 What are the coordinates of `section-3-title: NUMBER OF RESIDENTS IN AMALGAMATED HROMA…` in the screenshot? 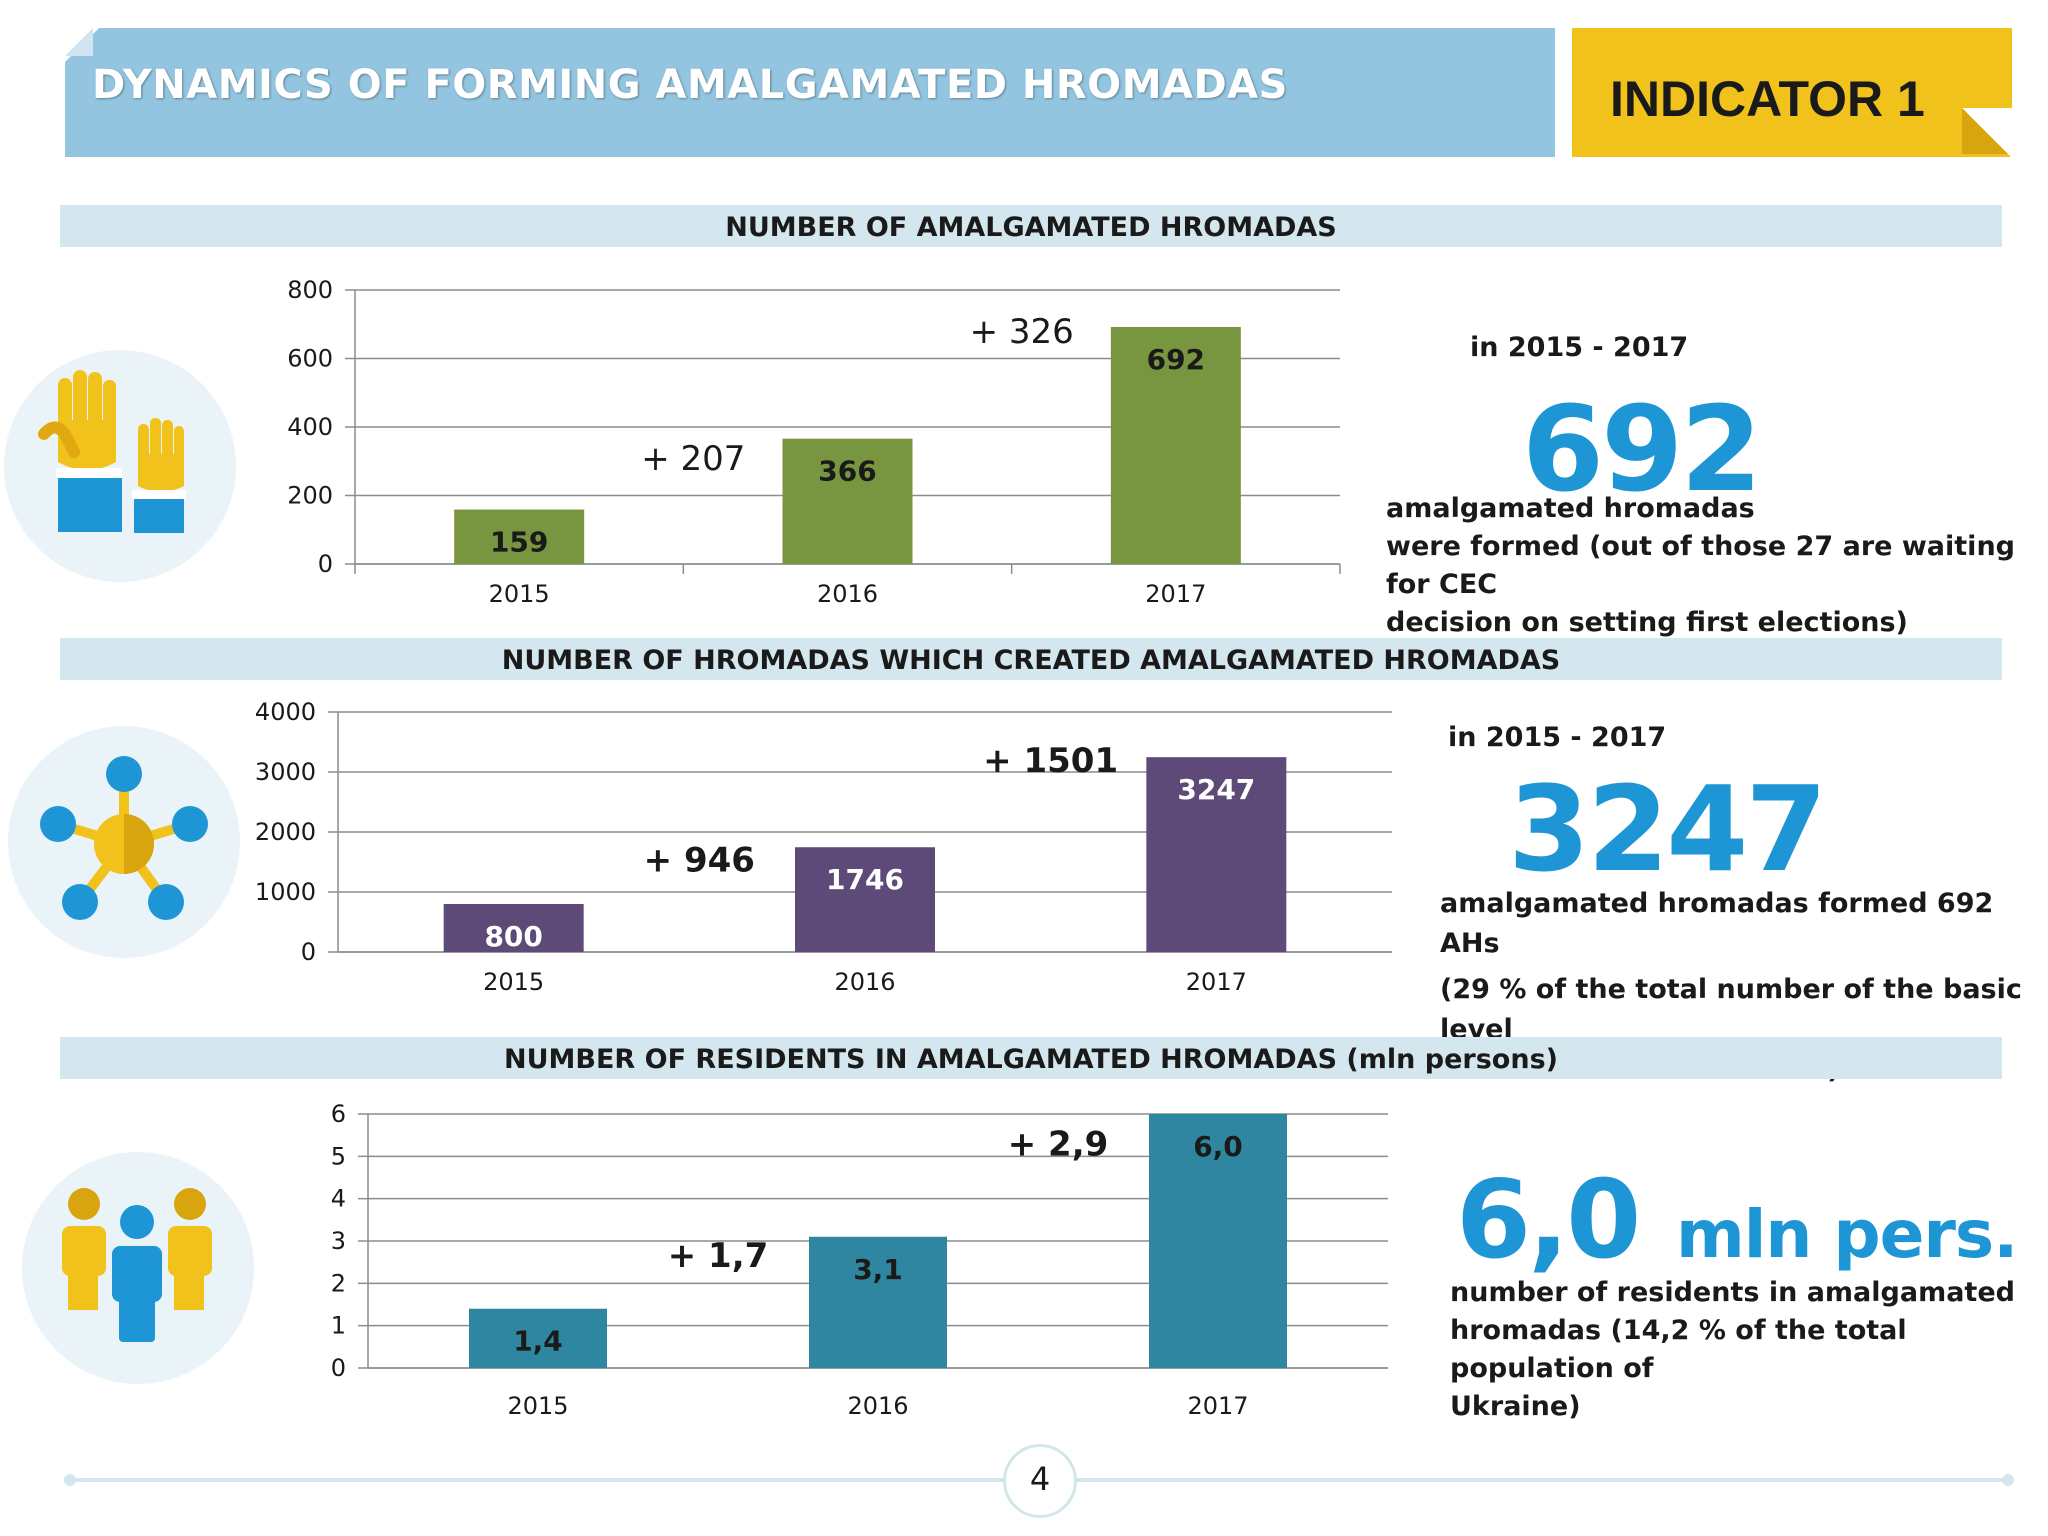 It's located at (1031, 1059).